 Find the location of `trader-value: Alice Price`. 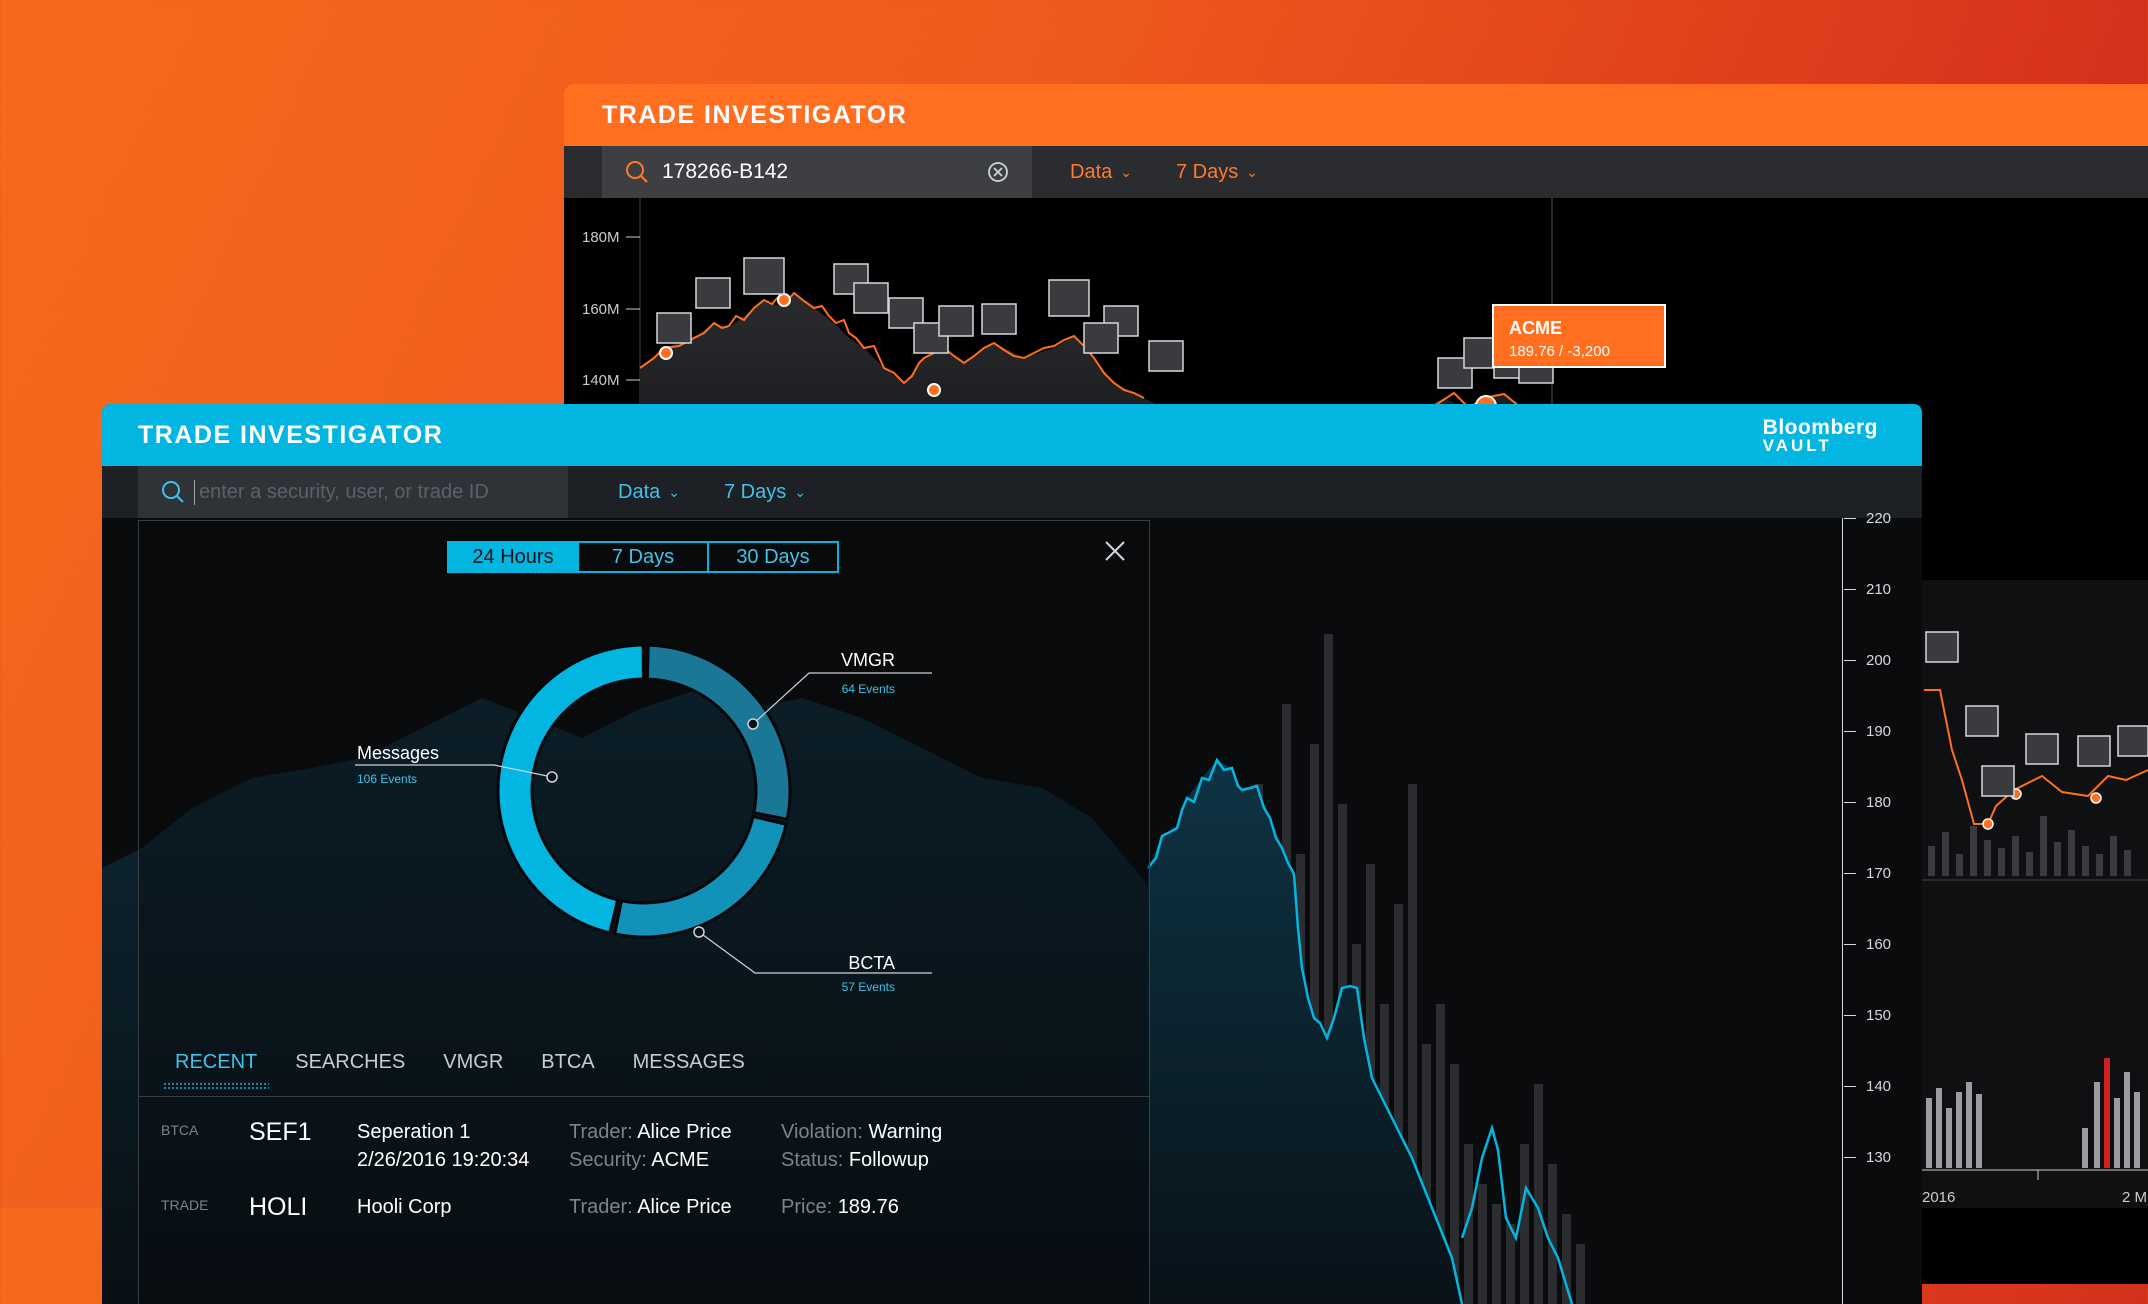

trader-value: Alice Price is located at coordinates (684, 1207).